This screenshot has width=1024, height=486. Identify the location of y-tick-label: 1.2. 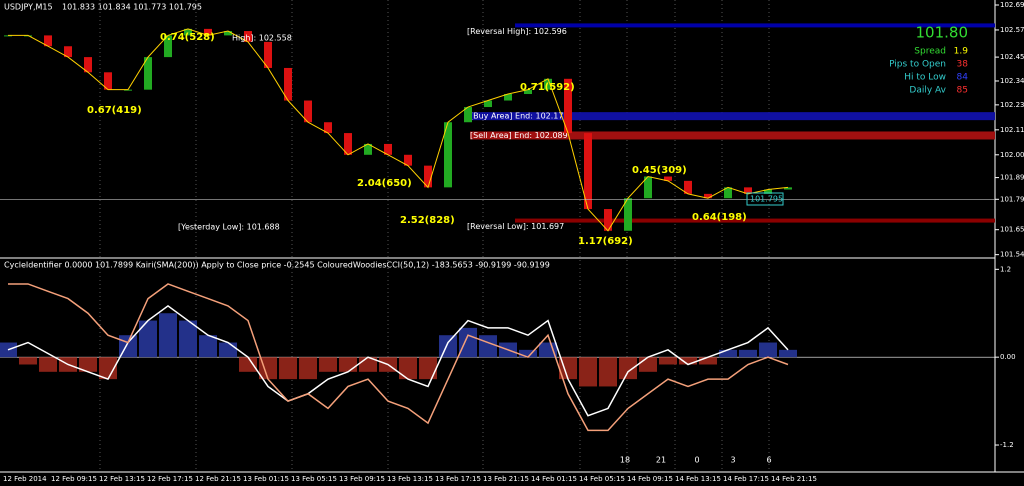
(1005, 269).